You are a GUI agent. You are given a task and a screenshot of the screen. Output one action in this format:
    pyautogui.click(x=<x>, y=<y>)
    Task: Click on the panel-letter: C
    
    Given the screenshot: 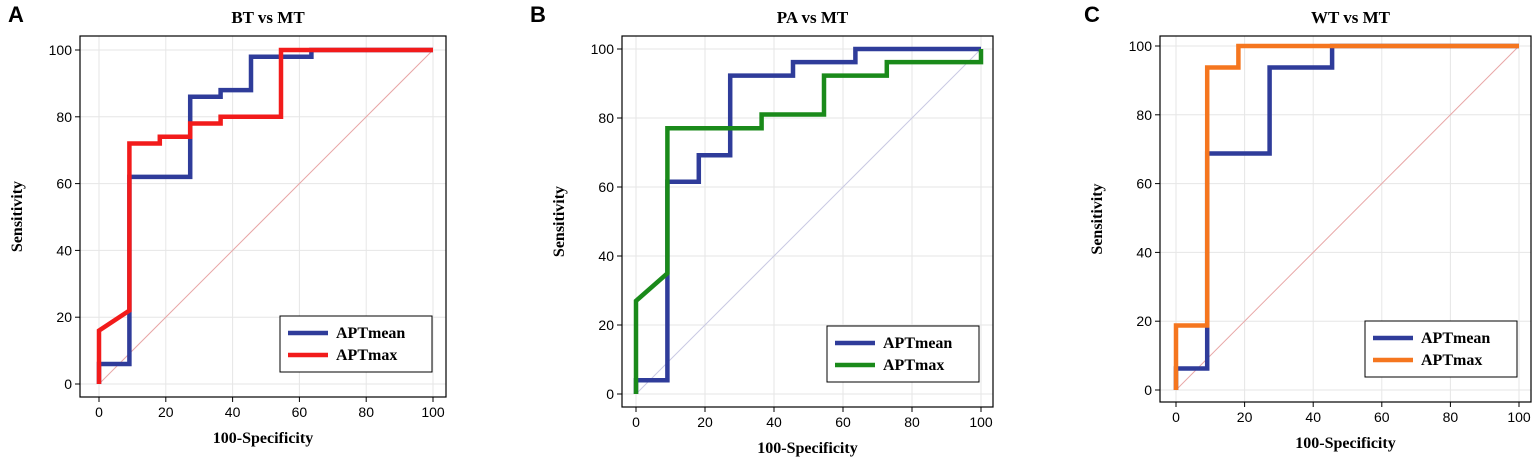 What is the action you would take?
    pyautogui.click(x=1092, y=14)
    